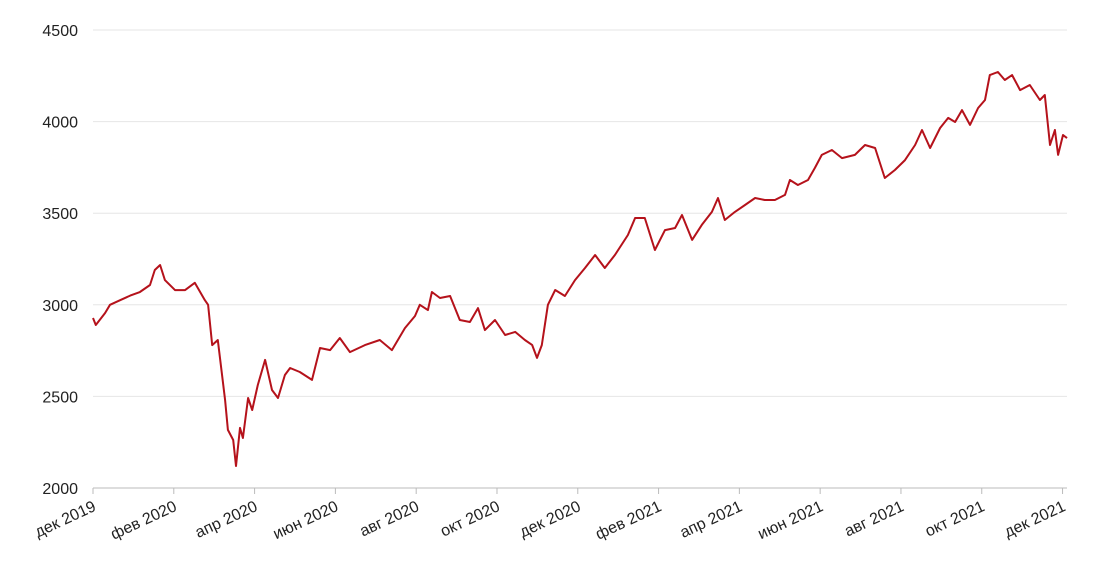 The image size is (1100, 579). I want to click on y-tick-label: 3500, so click(60, 214).